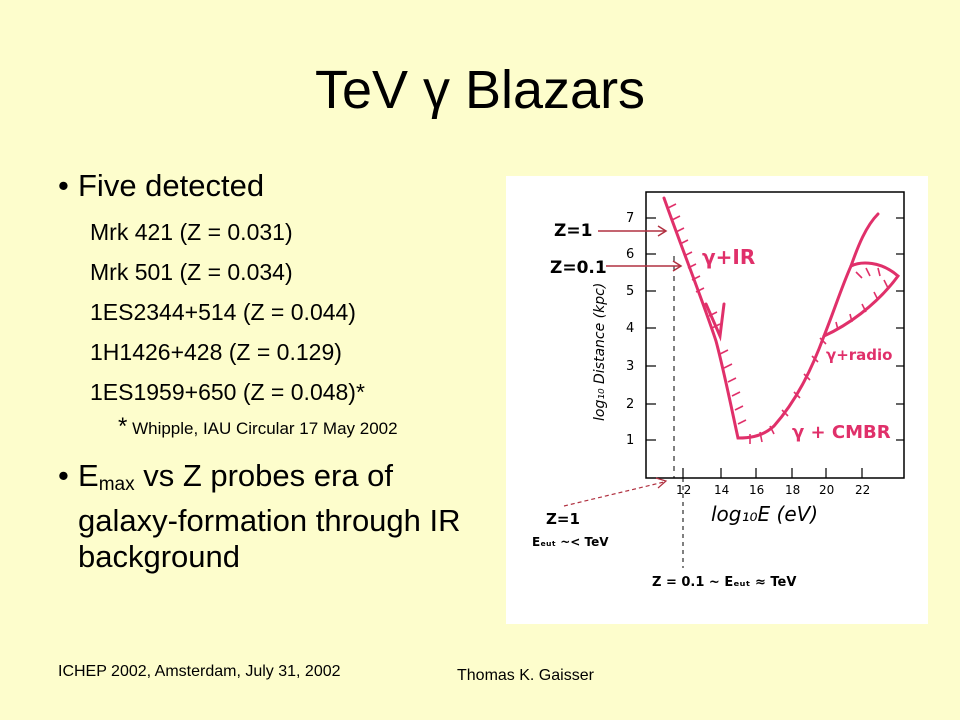  What do you see at coordinates (728, 257) in the screenshot?
I see `label-gamma-ir: γ+IR` at bounding box center [728, 257].